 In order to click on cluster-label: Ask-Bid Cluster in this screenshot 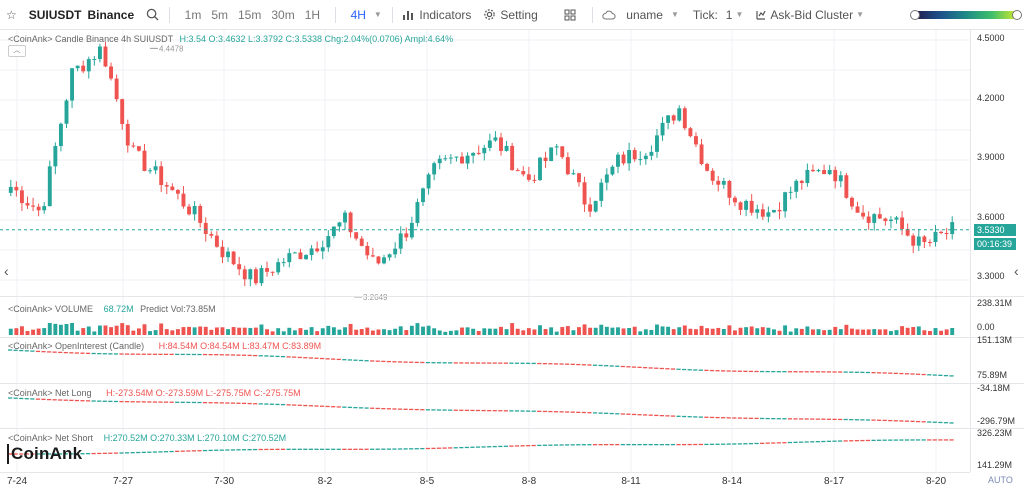, I will do `click(812, 14)`.